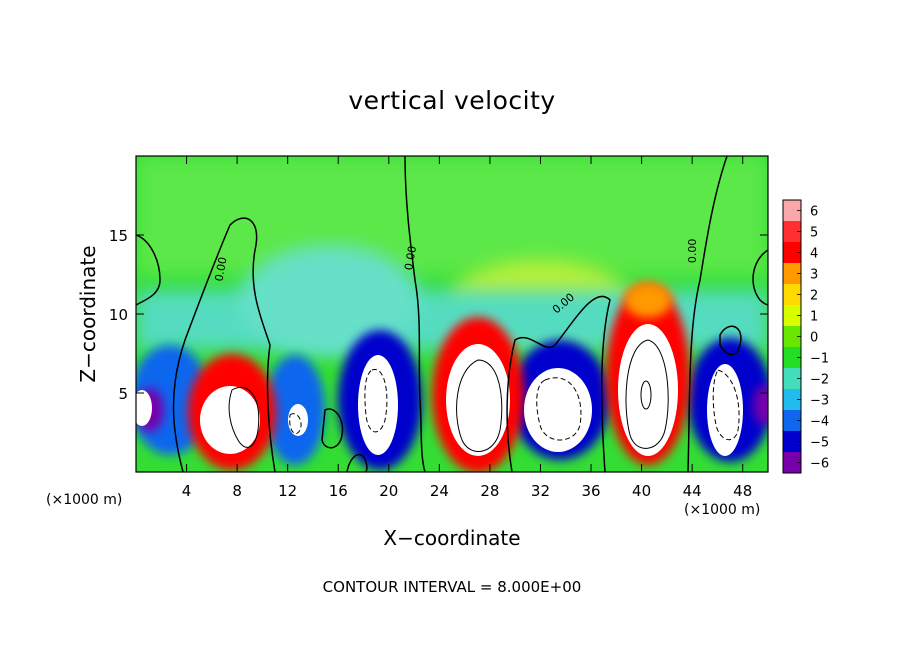 The image size is (904, 654). Describe the element at coordinates (452, 216) in the screenshot. I see `field-upper-band` at that location.